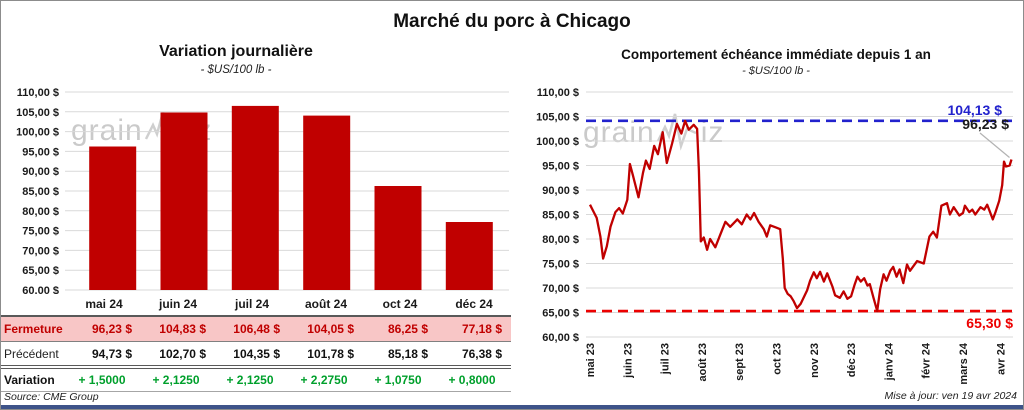 The height and width of the screenshot is (410, 1024). What do you see at coordinates (964, 363) in the screenshot?
I see `x-axis-label: mars 24` at bounding box center [964, 363].